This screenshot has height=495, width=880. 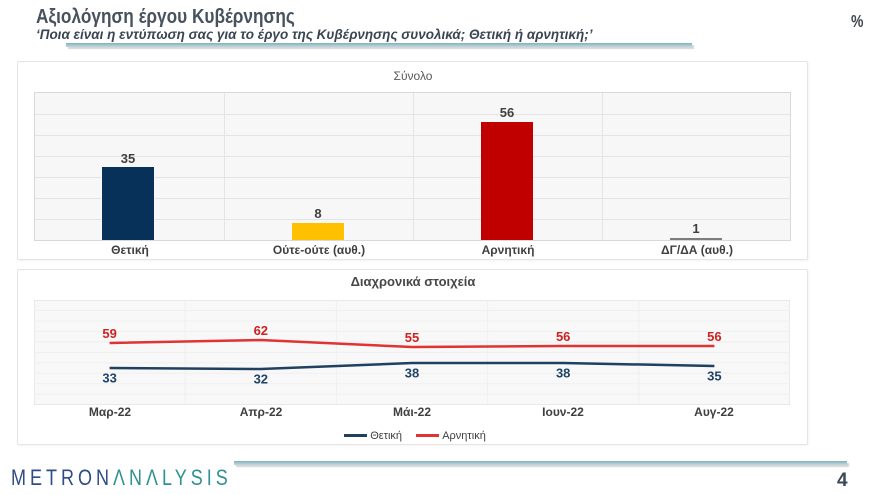 What do you see at coordinates (714, 376) in the screenshot?
I see `svg-text: 35` at bounding box center [714, 376].